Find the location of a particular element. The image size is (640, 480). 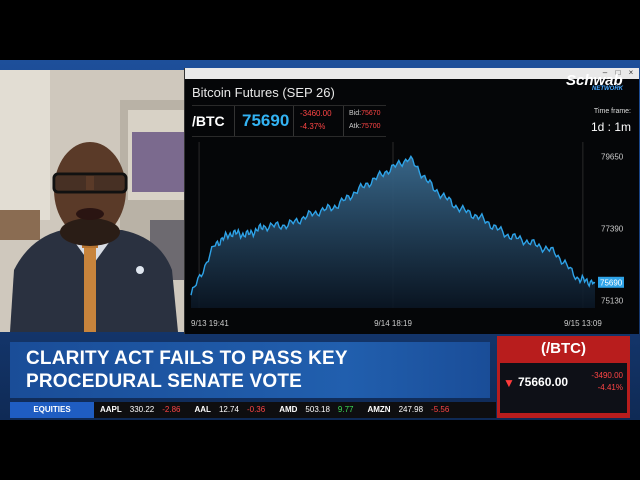

timeframe-selector: 1d : 1m is located at coordinates (610, 127).